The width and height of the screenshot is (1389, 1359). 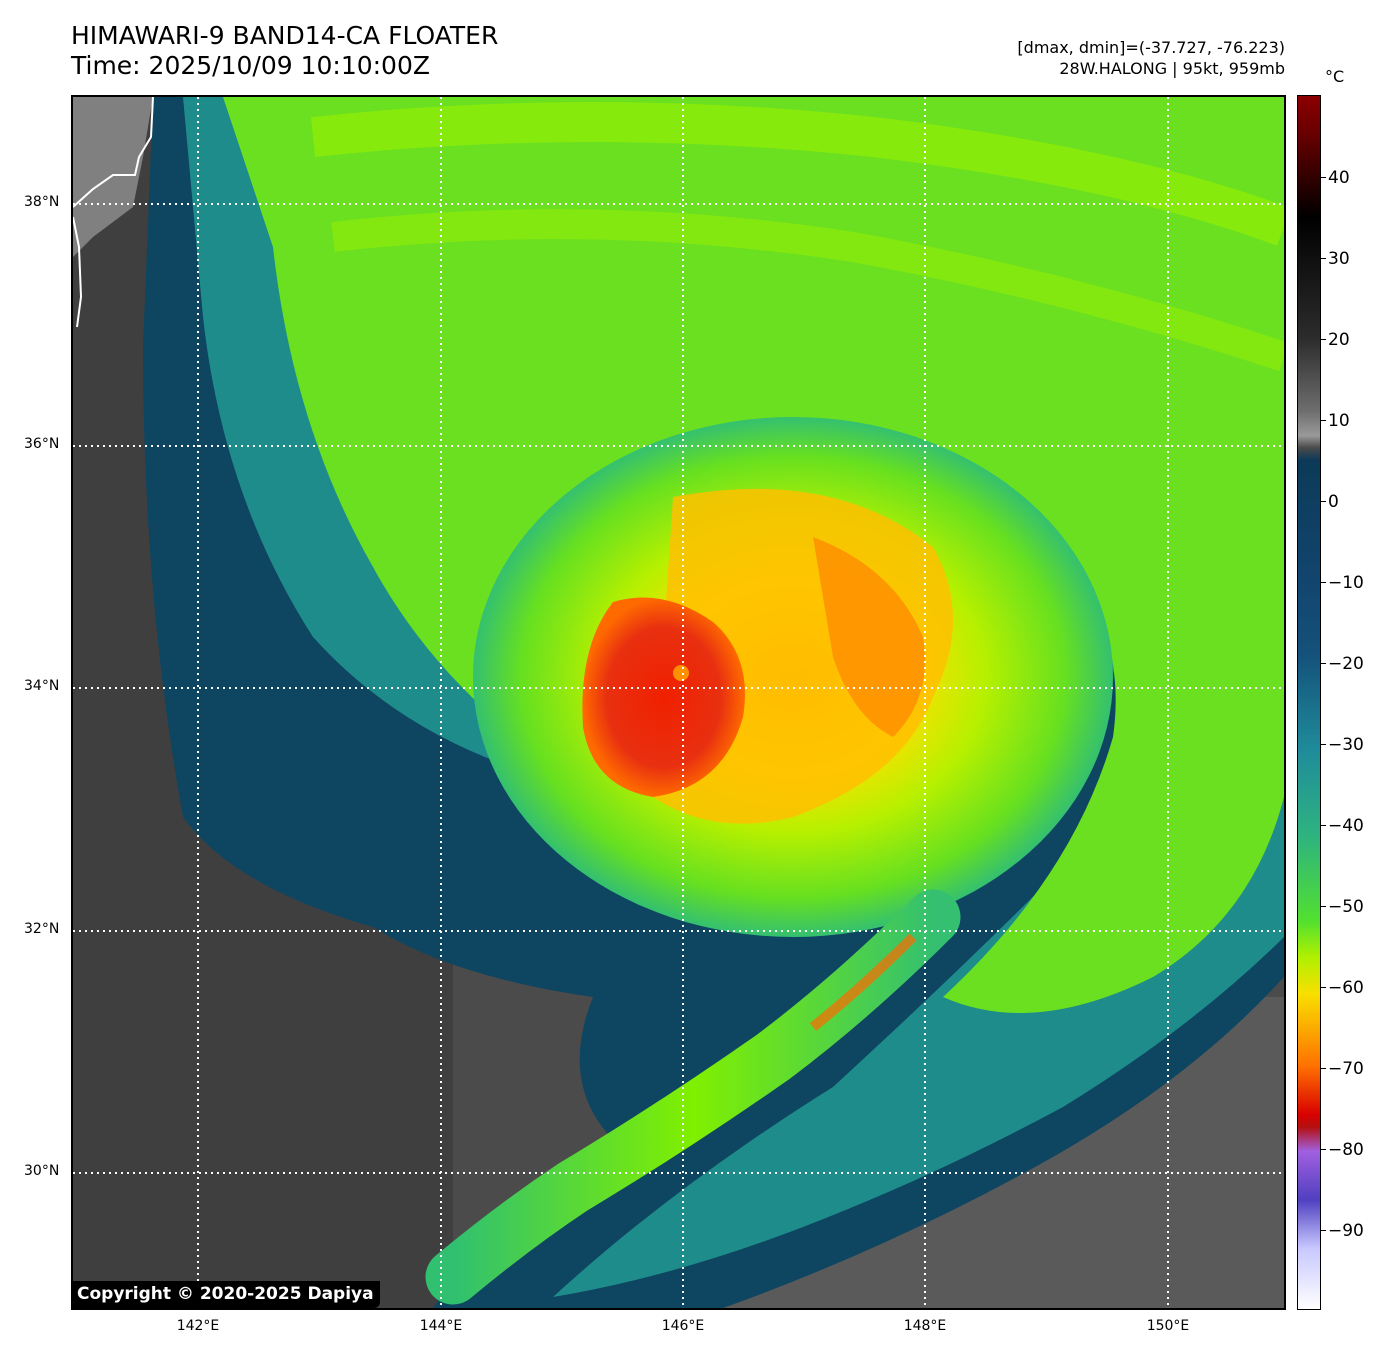 I want to click on lon-label-142e: 142°E, so click(x=198, y=1326).